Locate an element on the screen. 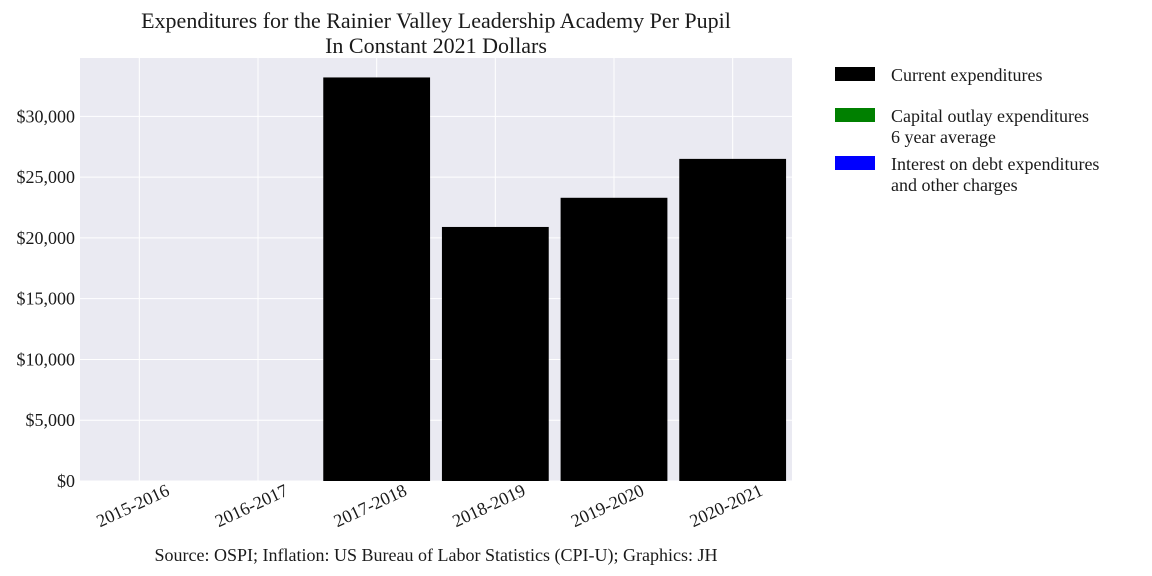 The width and height of the screenshot is (1152, 576). y-tick-label: $25,000 is located at coordinates (46, 177).